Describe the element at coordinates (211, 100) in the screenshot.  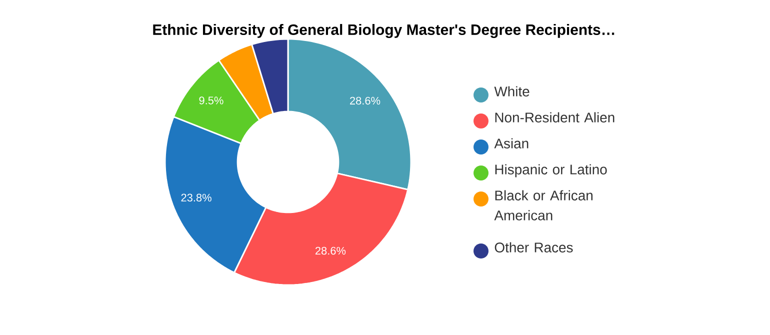
I see `data-label: 9.5%` at that location.